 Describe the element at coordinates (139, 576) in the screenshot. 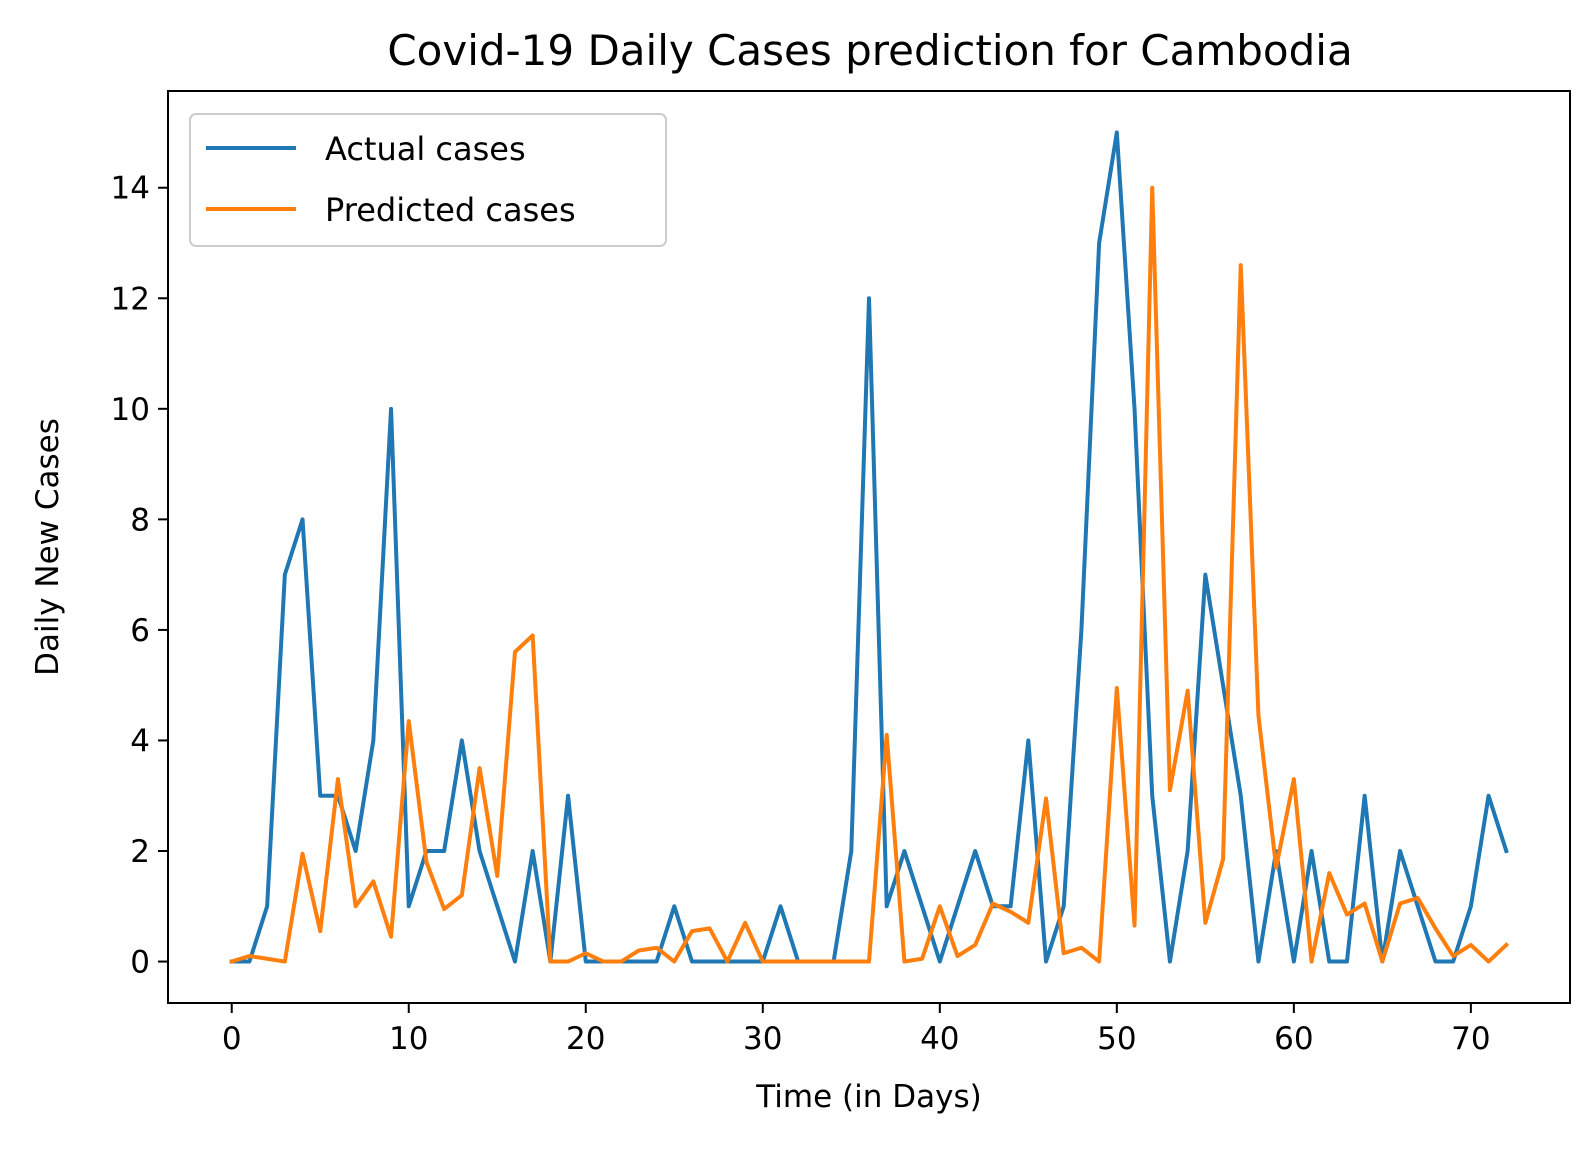

I see `y-axis-ticks: 0 2 4 6 8 10 12 14` at that location.